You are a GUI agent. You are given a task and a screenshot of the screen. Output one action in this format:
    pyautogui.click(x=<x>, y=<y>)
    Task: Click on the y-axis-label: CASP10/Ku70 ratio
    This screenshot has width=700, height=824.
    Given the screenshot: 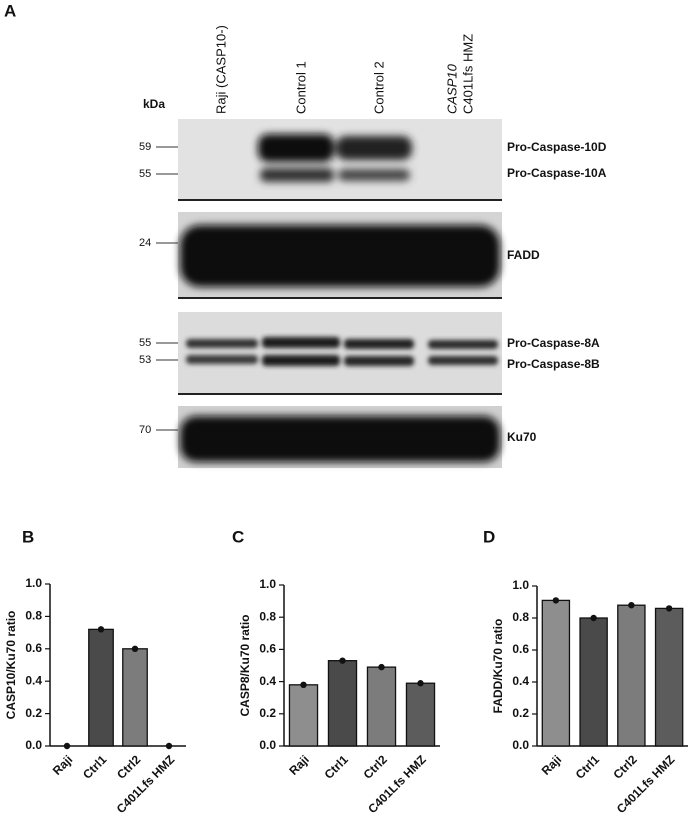 What is the action you would take?
    pyautogui.click(x=11, y=665)
    